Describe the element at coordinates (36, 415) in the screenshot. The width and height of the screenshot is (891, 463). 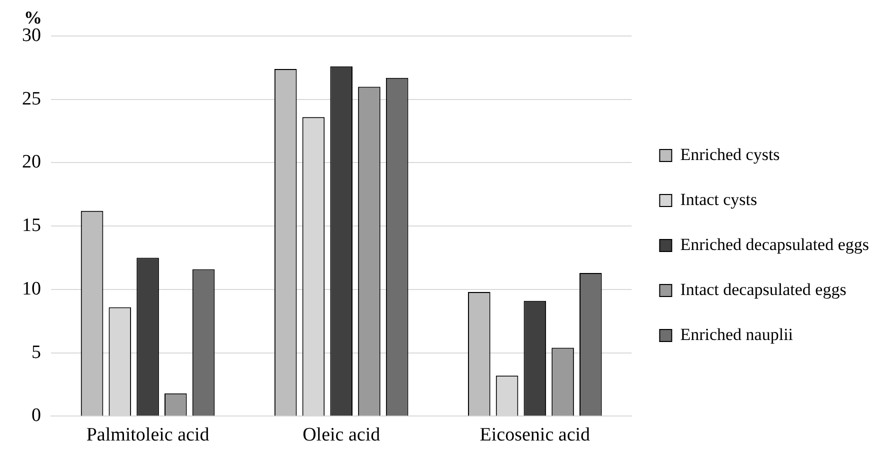
I see `y-tick-label: 0` at that location.